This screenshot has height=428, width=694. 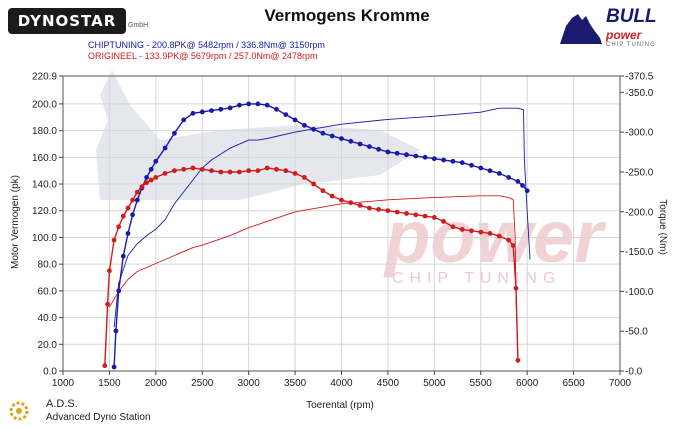 What do you see at coordinates (44, 104) in the screenshot?
I see `y-tick-label: 200.0` at bounding box center [44, 104].